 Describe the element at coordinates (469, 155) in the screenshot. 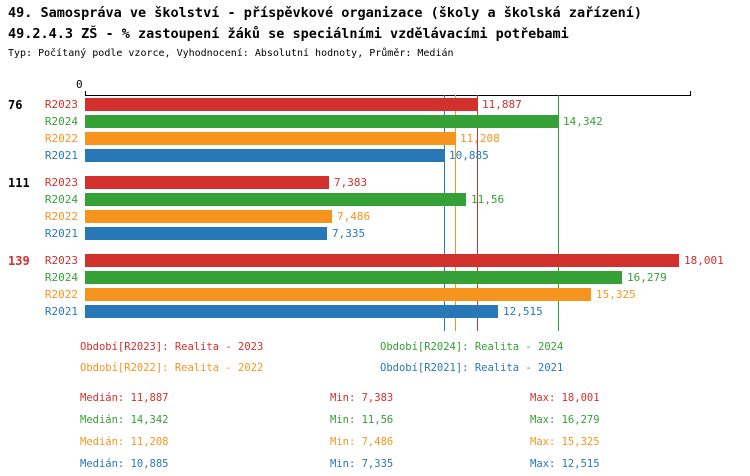

I see `value-label: 10,885` at that location.